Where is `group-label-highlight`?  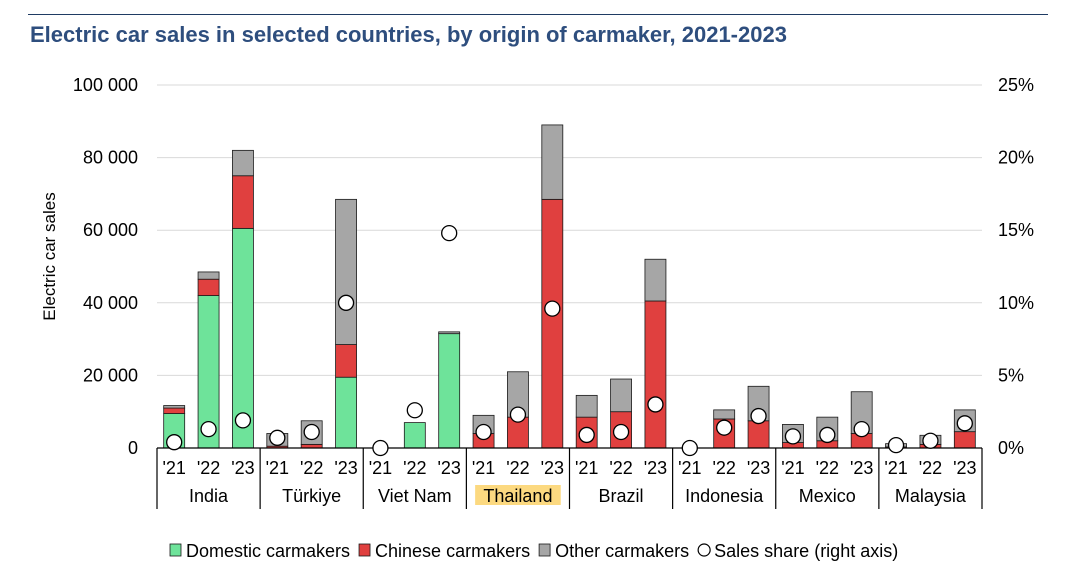 group-label-highlight is located at coordinates (518, 495).